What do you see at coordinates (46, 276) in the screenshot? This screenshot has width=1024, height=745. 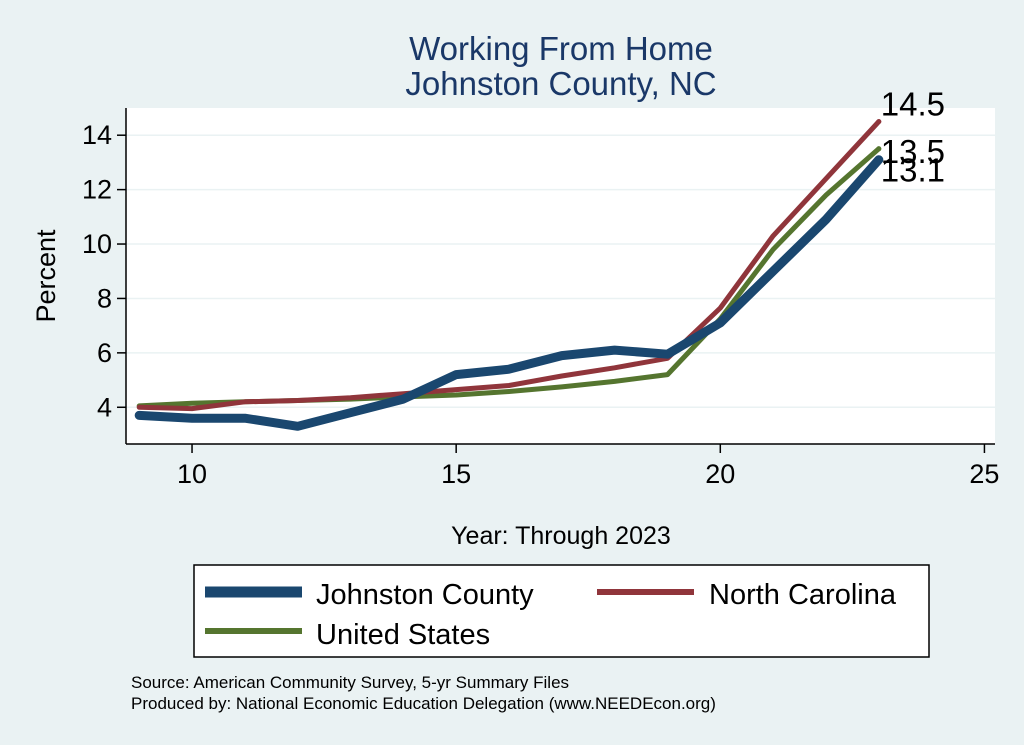 I see `y-axis-label: Percent` at bounding box center [46, 276].